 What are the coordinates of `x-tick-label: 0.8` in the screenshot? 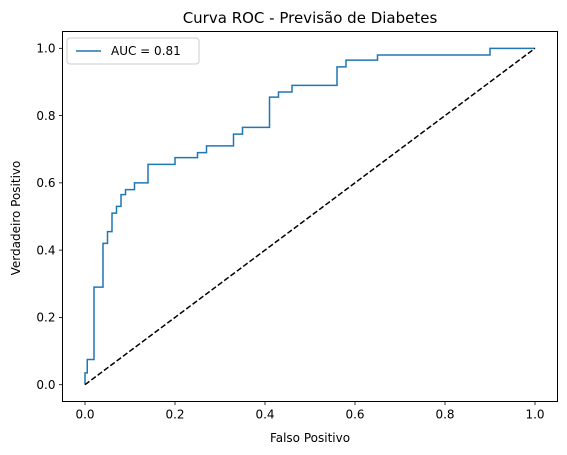 It's located at (444, 415).